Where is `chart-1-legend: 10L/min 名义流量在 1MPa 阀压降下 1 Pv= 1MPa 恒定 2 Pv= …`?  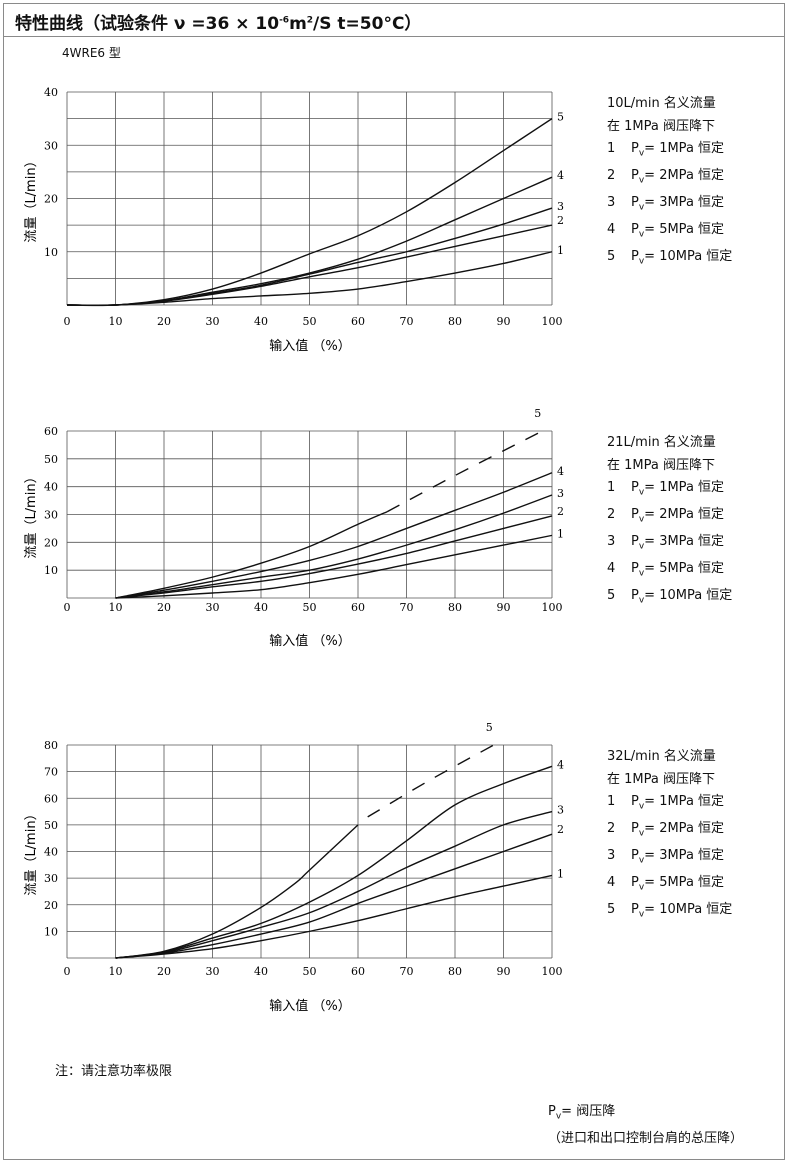
chart-1-legend: 10L/min 名义流量在 1MPa 阀压降下 1 Pv= 1MPa 恒定 2 Pv= … is located at coordinates (669, 183).